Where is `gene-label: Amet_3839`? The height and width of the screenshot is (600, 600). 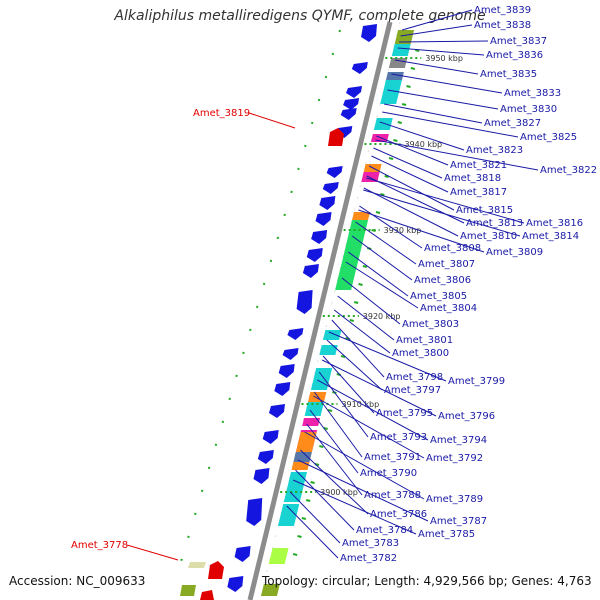
gene-label: Amet_3839 is located at coordinates (502, 10).